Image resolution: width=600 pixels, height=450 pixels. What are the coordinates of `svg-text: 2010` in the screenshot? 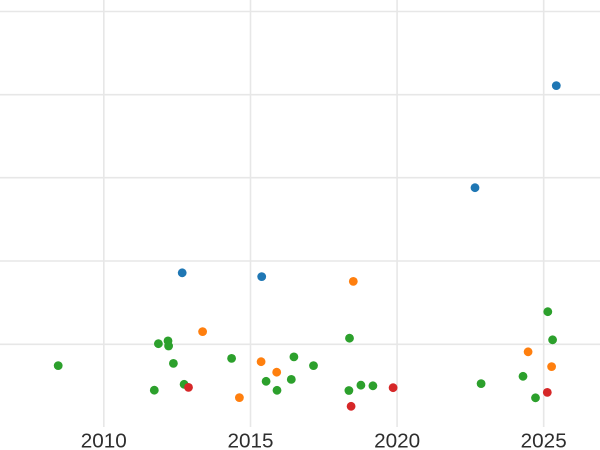 It's located at (104, 439).